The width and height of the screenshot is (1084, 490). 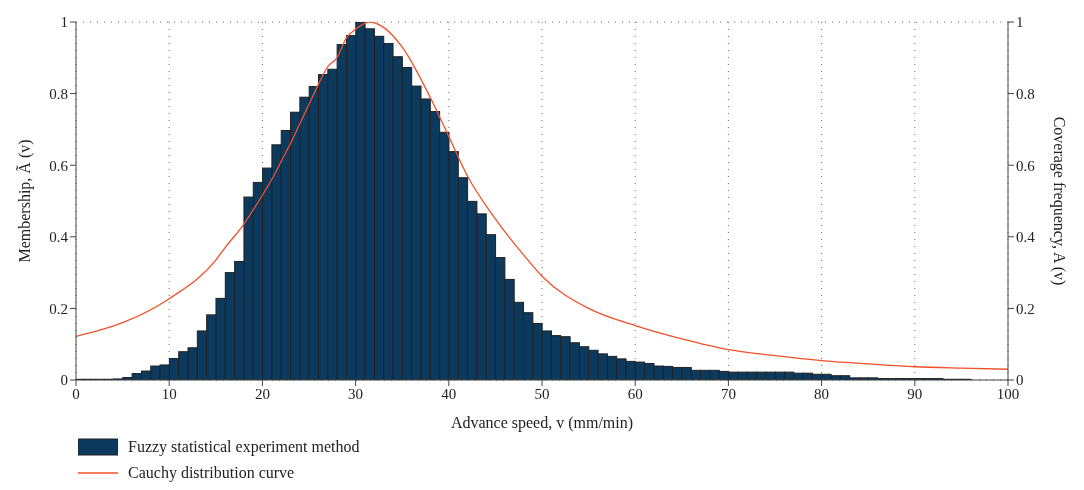 What do you see at coordinates (356, 393) in the screenshot?
I see `x-tick-label: 30` at bounding box center [356, 393].